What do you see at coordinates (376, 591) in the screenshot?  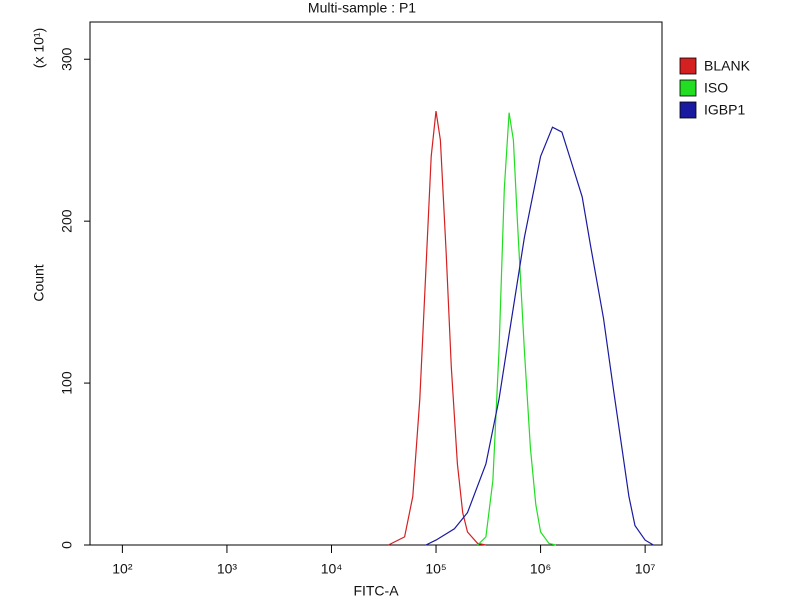 I see `x-axis-label: FITC-A` at bounding box center [376, 591].